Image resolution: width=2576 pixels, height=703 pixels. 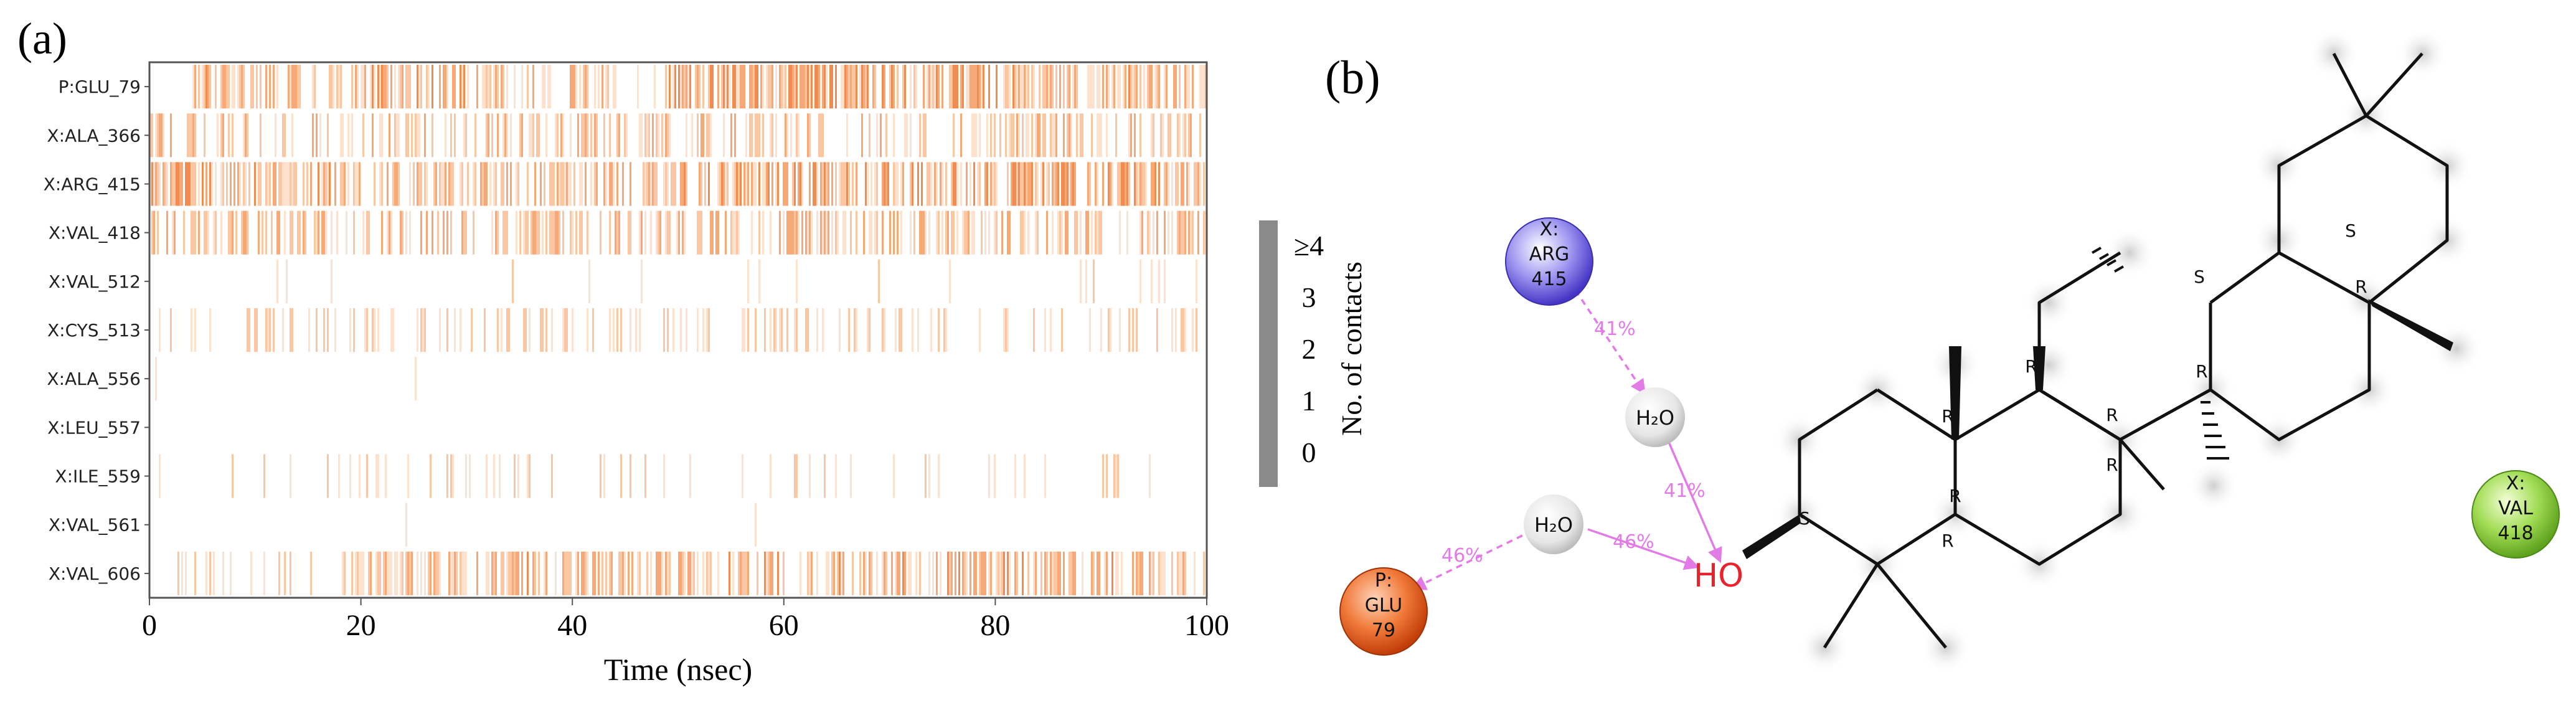 What do you see at coordinates (2199, 277) in the screenshot?
I see `stereo-label: S` at bounding box center [2199, 277].